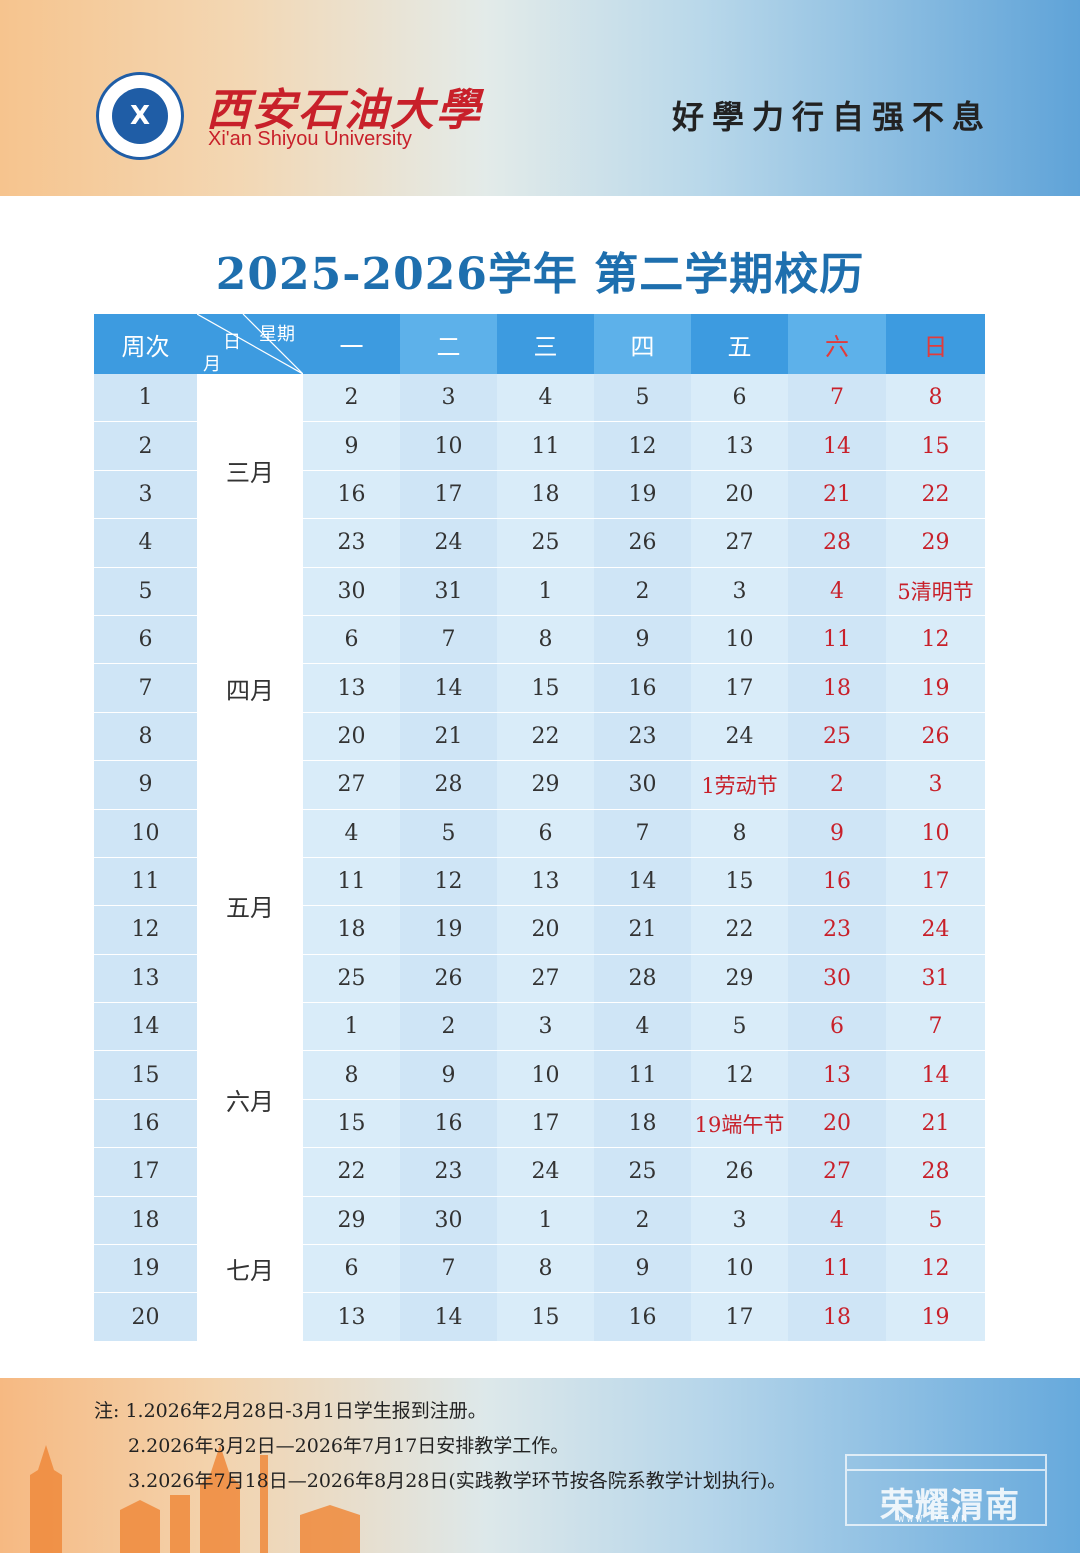 This screenshot has height=1553, width=1080. Describe the element at coordinates (250, 1269) in the screenshot. I see `month-label: 七月` at that location.